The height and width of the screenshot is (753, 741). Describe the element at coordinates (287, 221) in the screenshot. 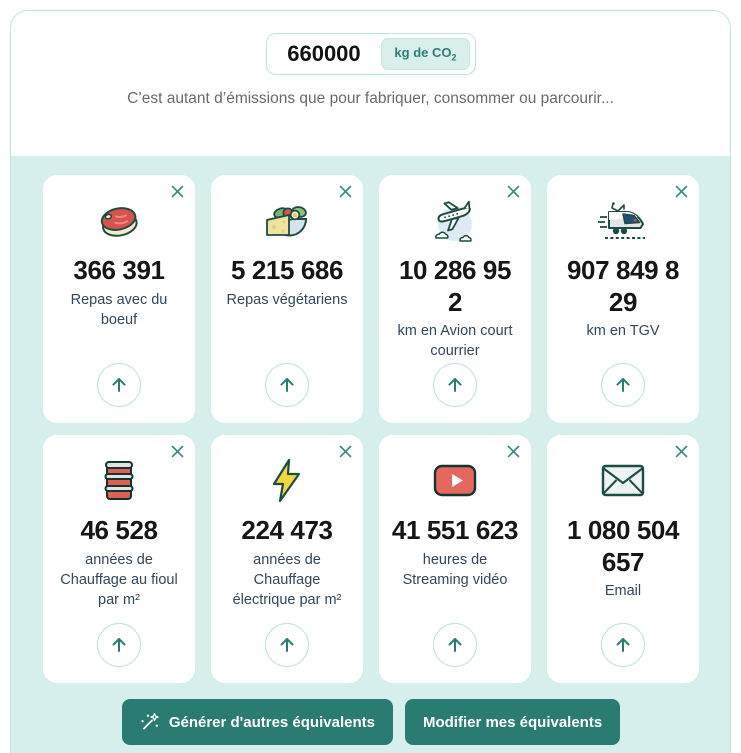

I see `salad-icon` at that location.